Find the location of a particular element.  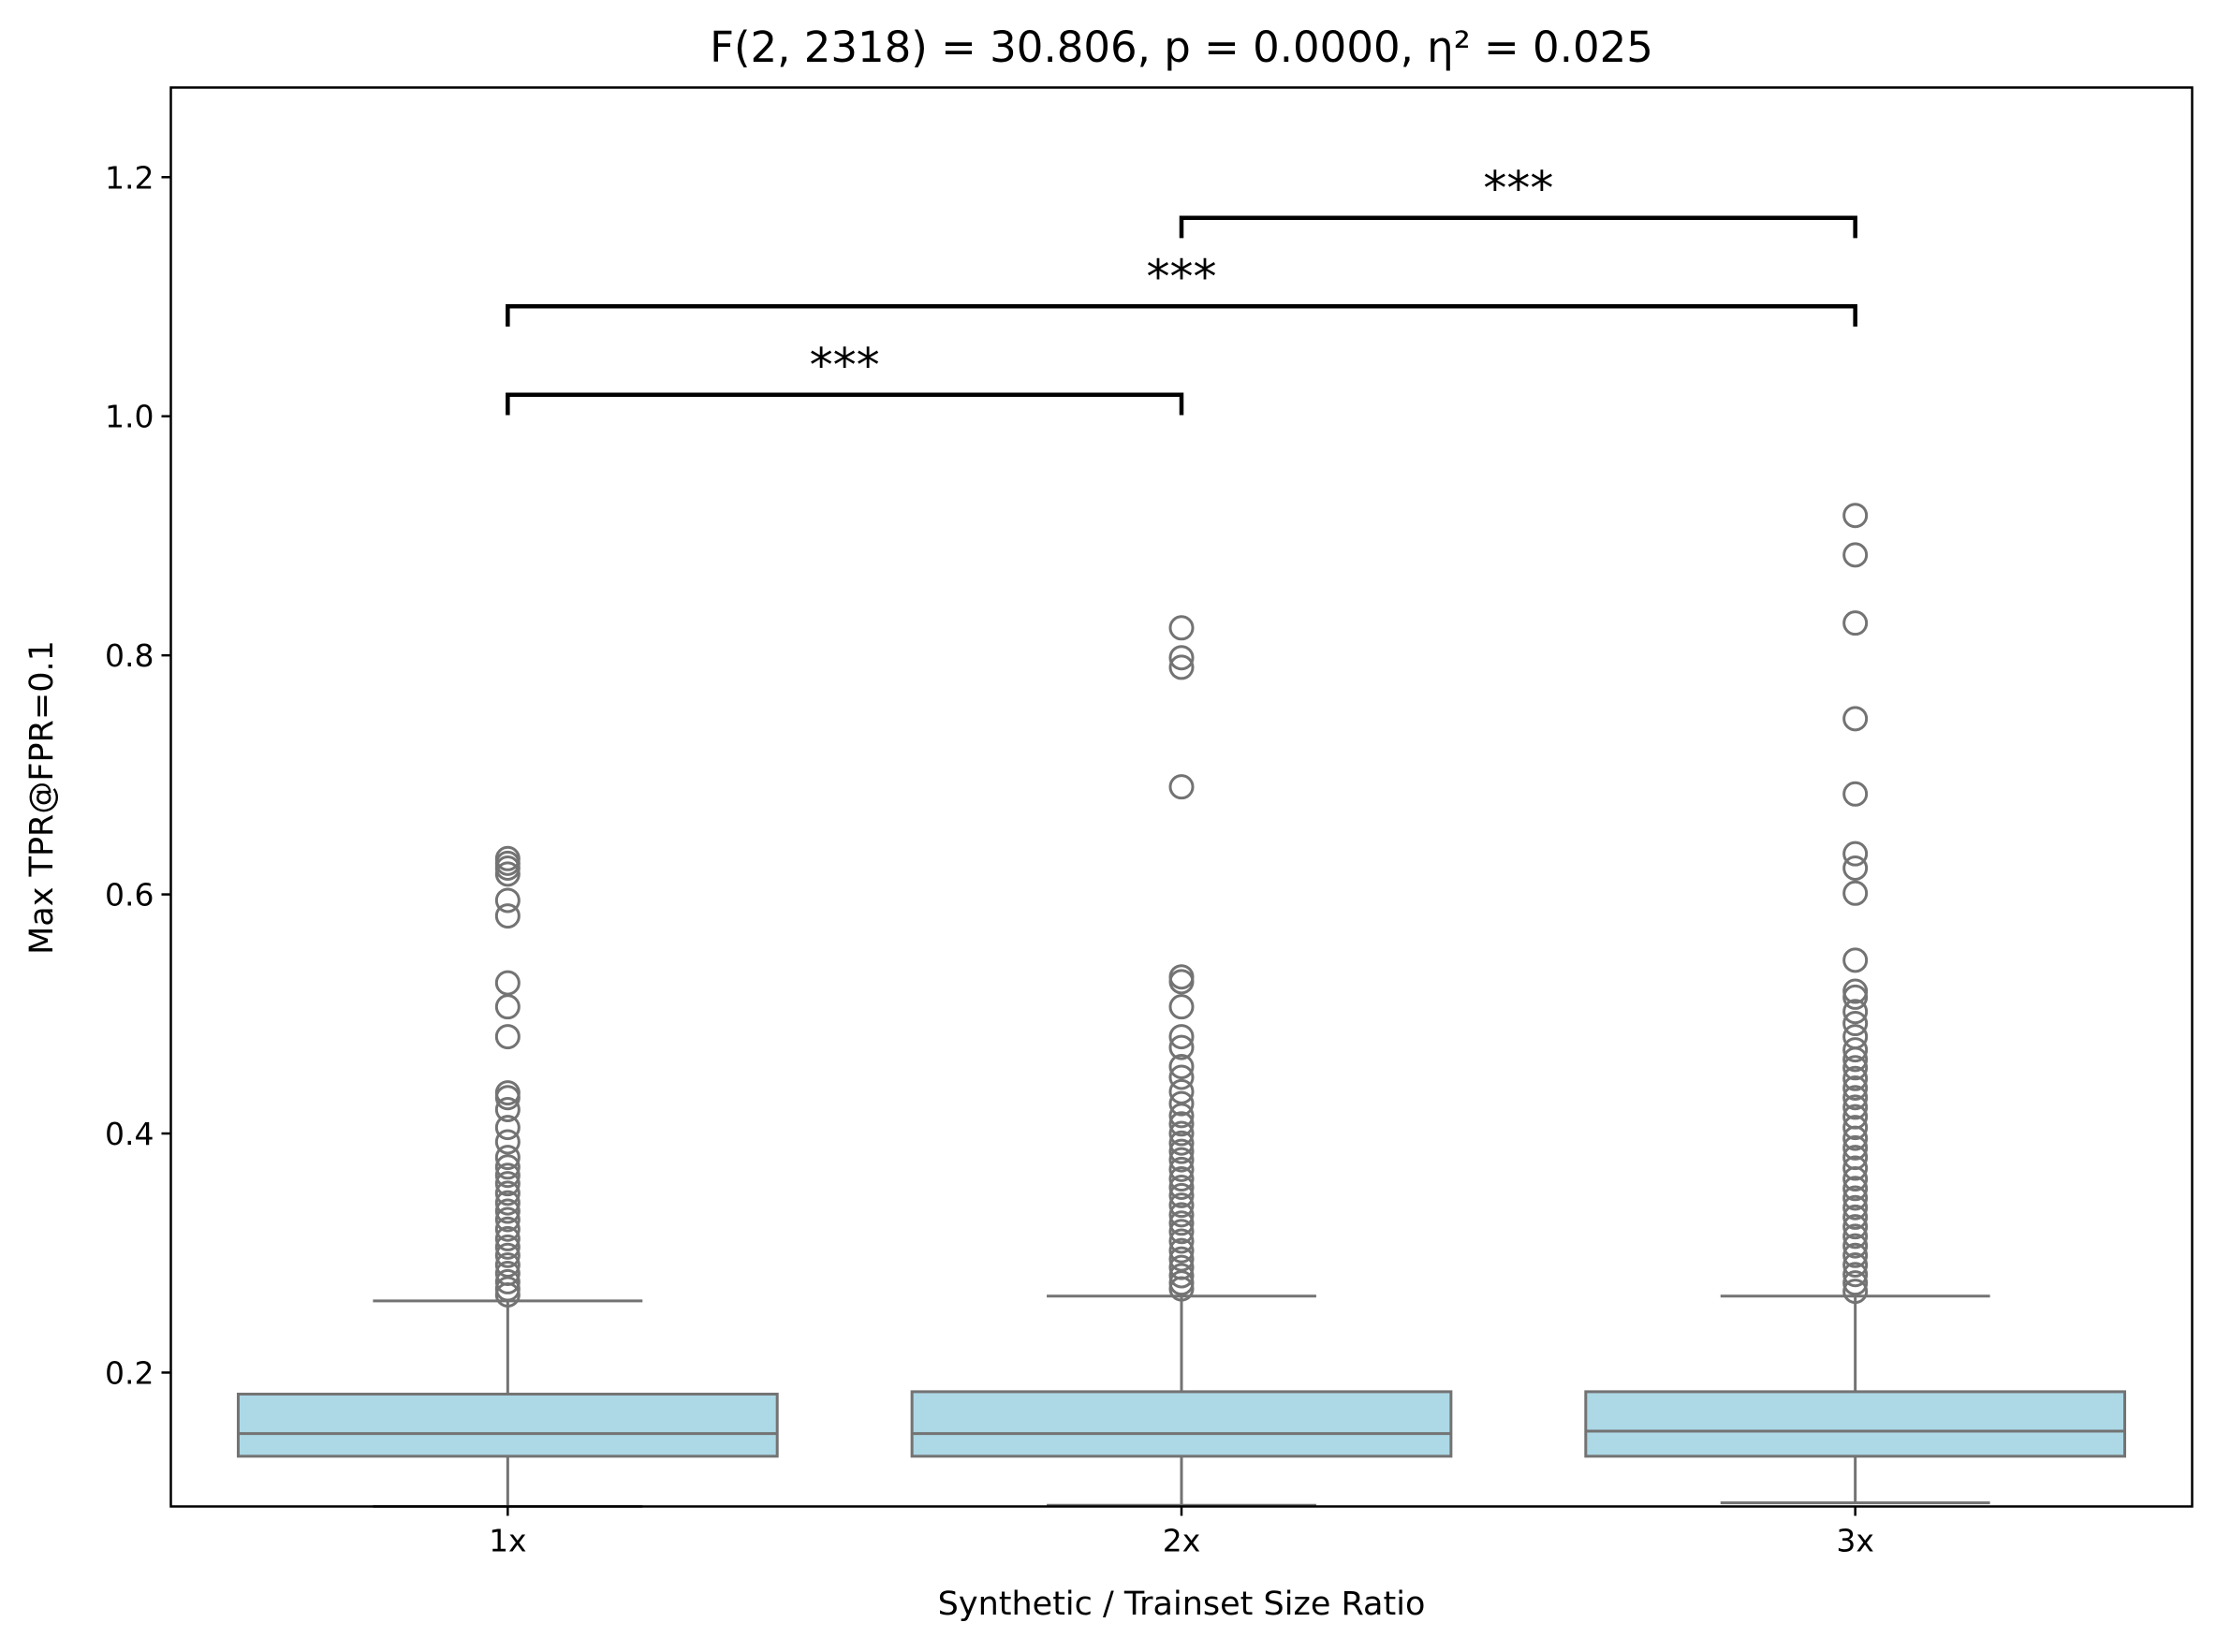

y-tick-label: 0.4 is located at coordinates (129, 1134).